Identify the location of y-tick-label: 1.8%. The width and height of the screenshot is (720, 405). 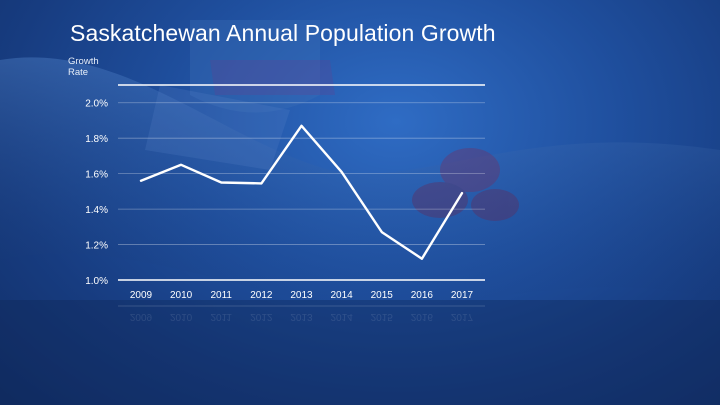
(96, 139).